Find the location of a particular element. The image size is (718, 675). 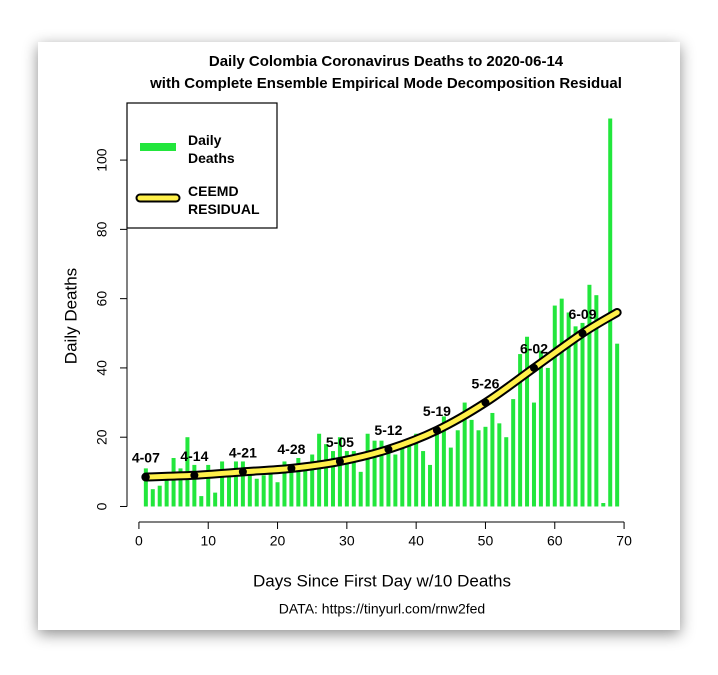

point-label: 4-07 is located at coordinates (146, 458).